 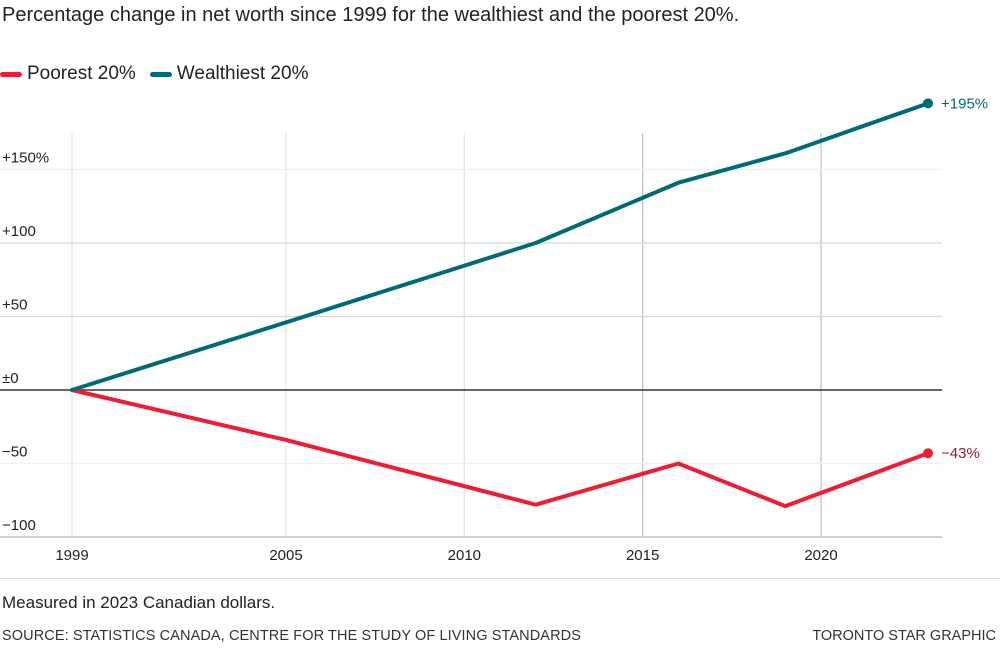 What do you see at coordinates (242, 73) in the screenshot?
I see `legend-label-wealthiest: Wealthiest 20%` at bounding box center [242, 73].